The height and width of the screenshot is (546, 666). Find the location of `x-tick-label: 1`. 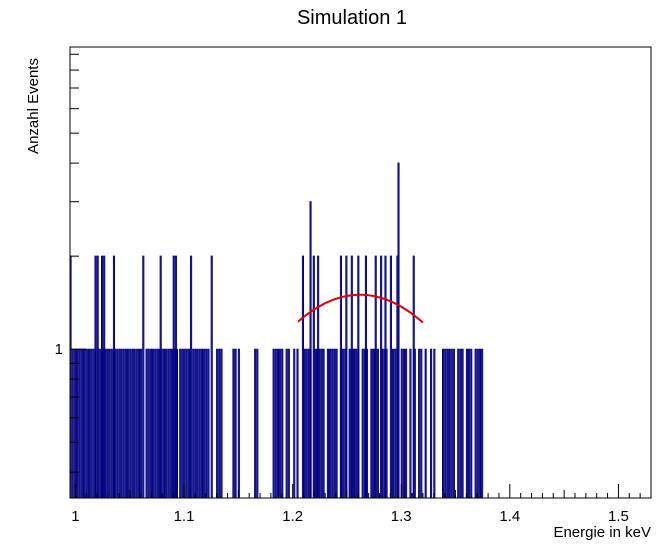

x-tick-label: 1 is located at coordinates (75, 516).